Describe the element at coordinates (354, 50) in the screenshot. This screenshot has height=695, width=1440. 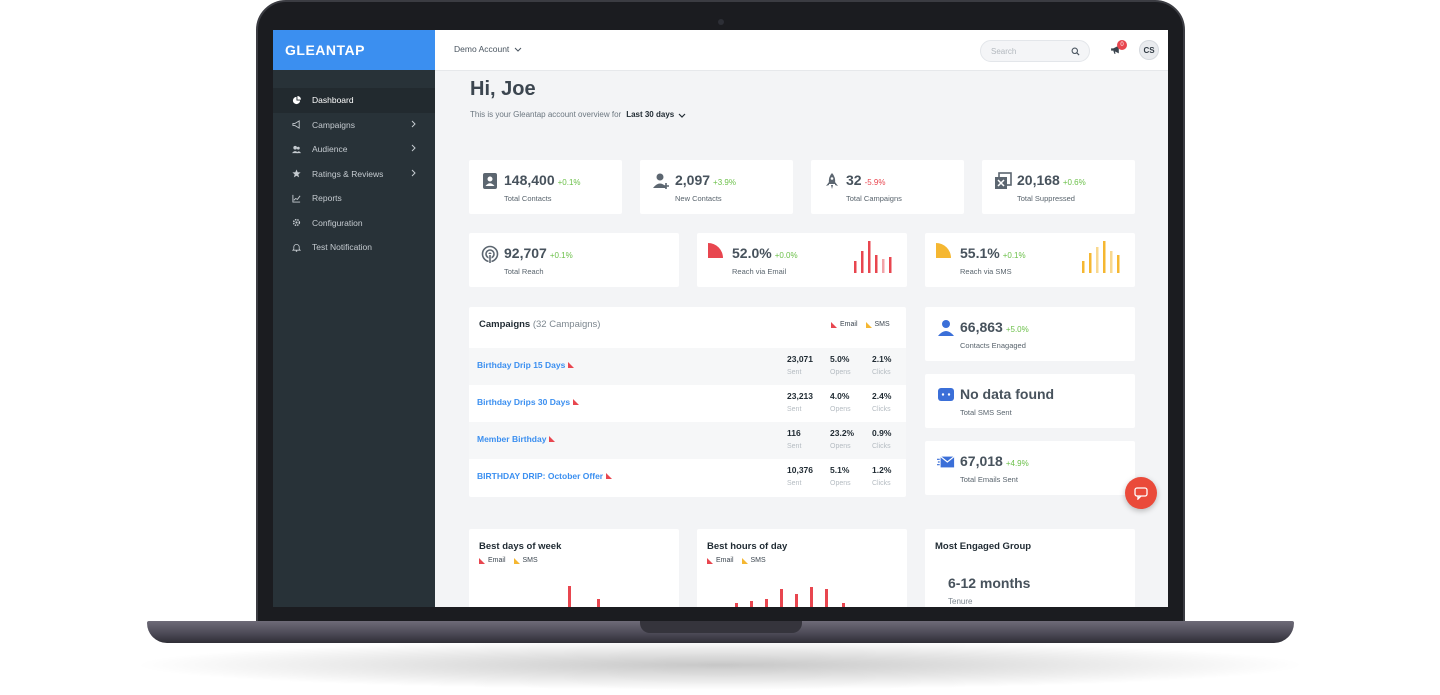
I see `brand-logo: GLEANTAP` at that location.